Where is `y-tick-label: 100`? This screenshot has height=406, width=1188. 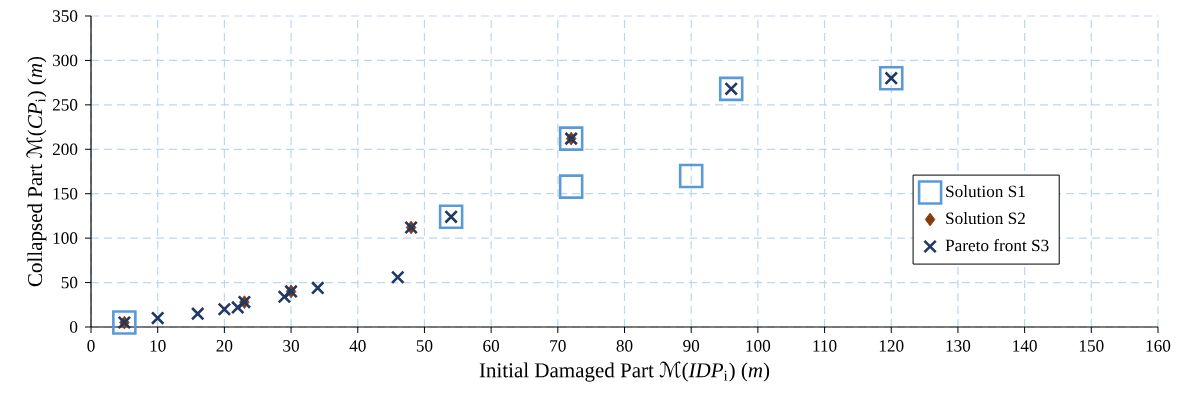 y-tick-label: 100 is located at coordinates (65, 238).